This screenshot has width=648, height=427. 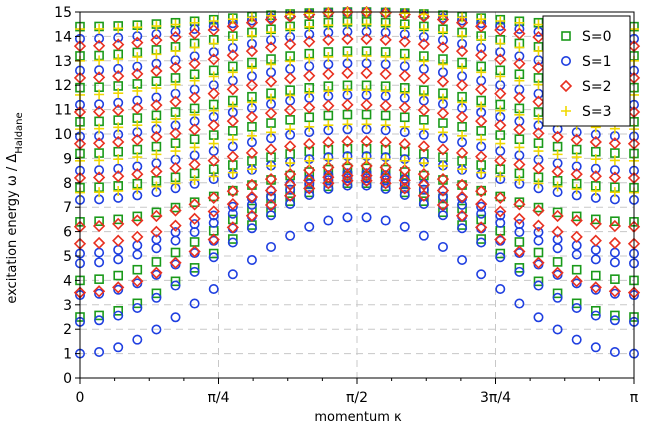 I want to click on legend-label: S=2, so click(x=597, y=87).